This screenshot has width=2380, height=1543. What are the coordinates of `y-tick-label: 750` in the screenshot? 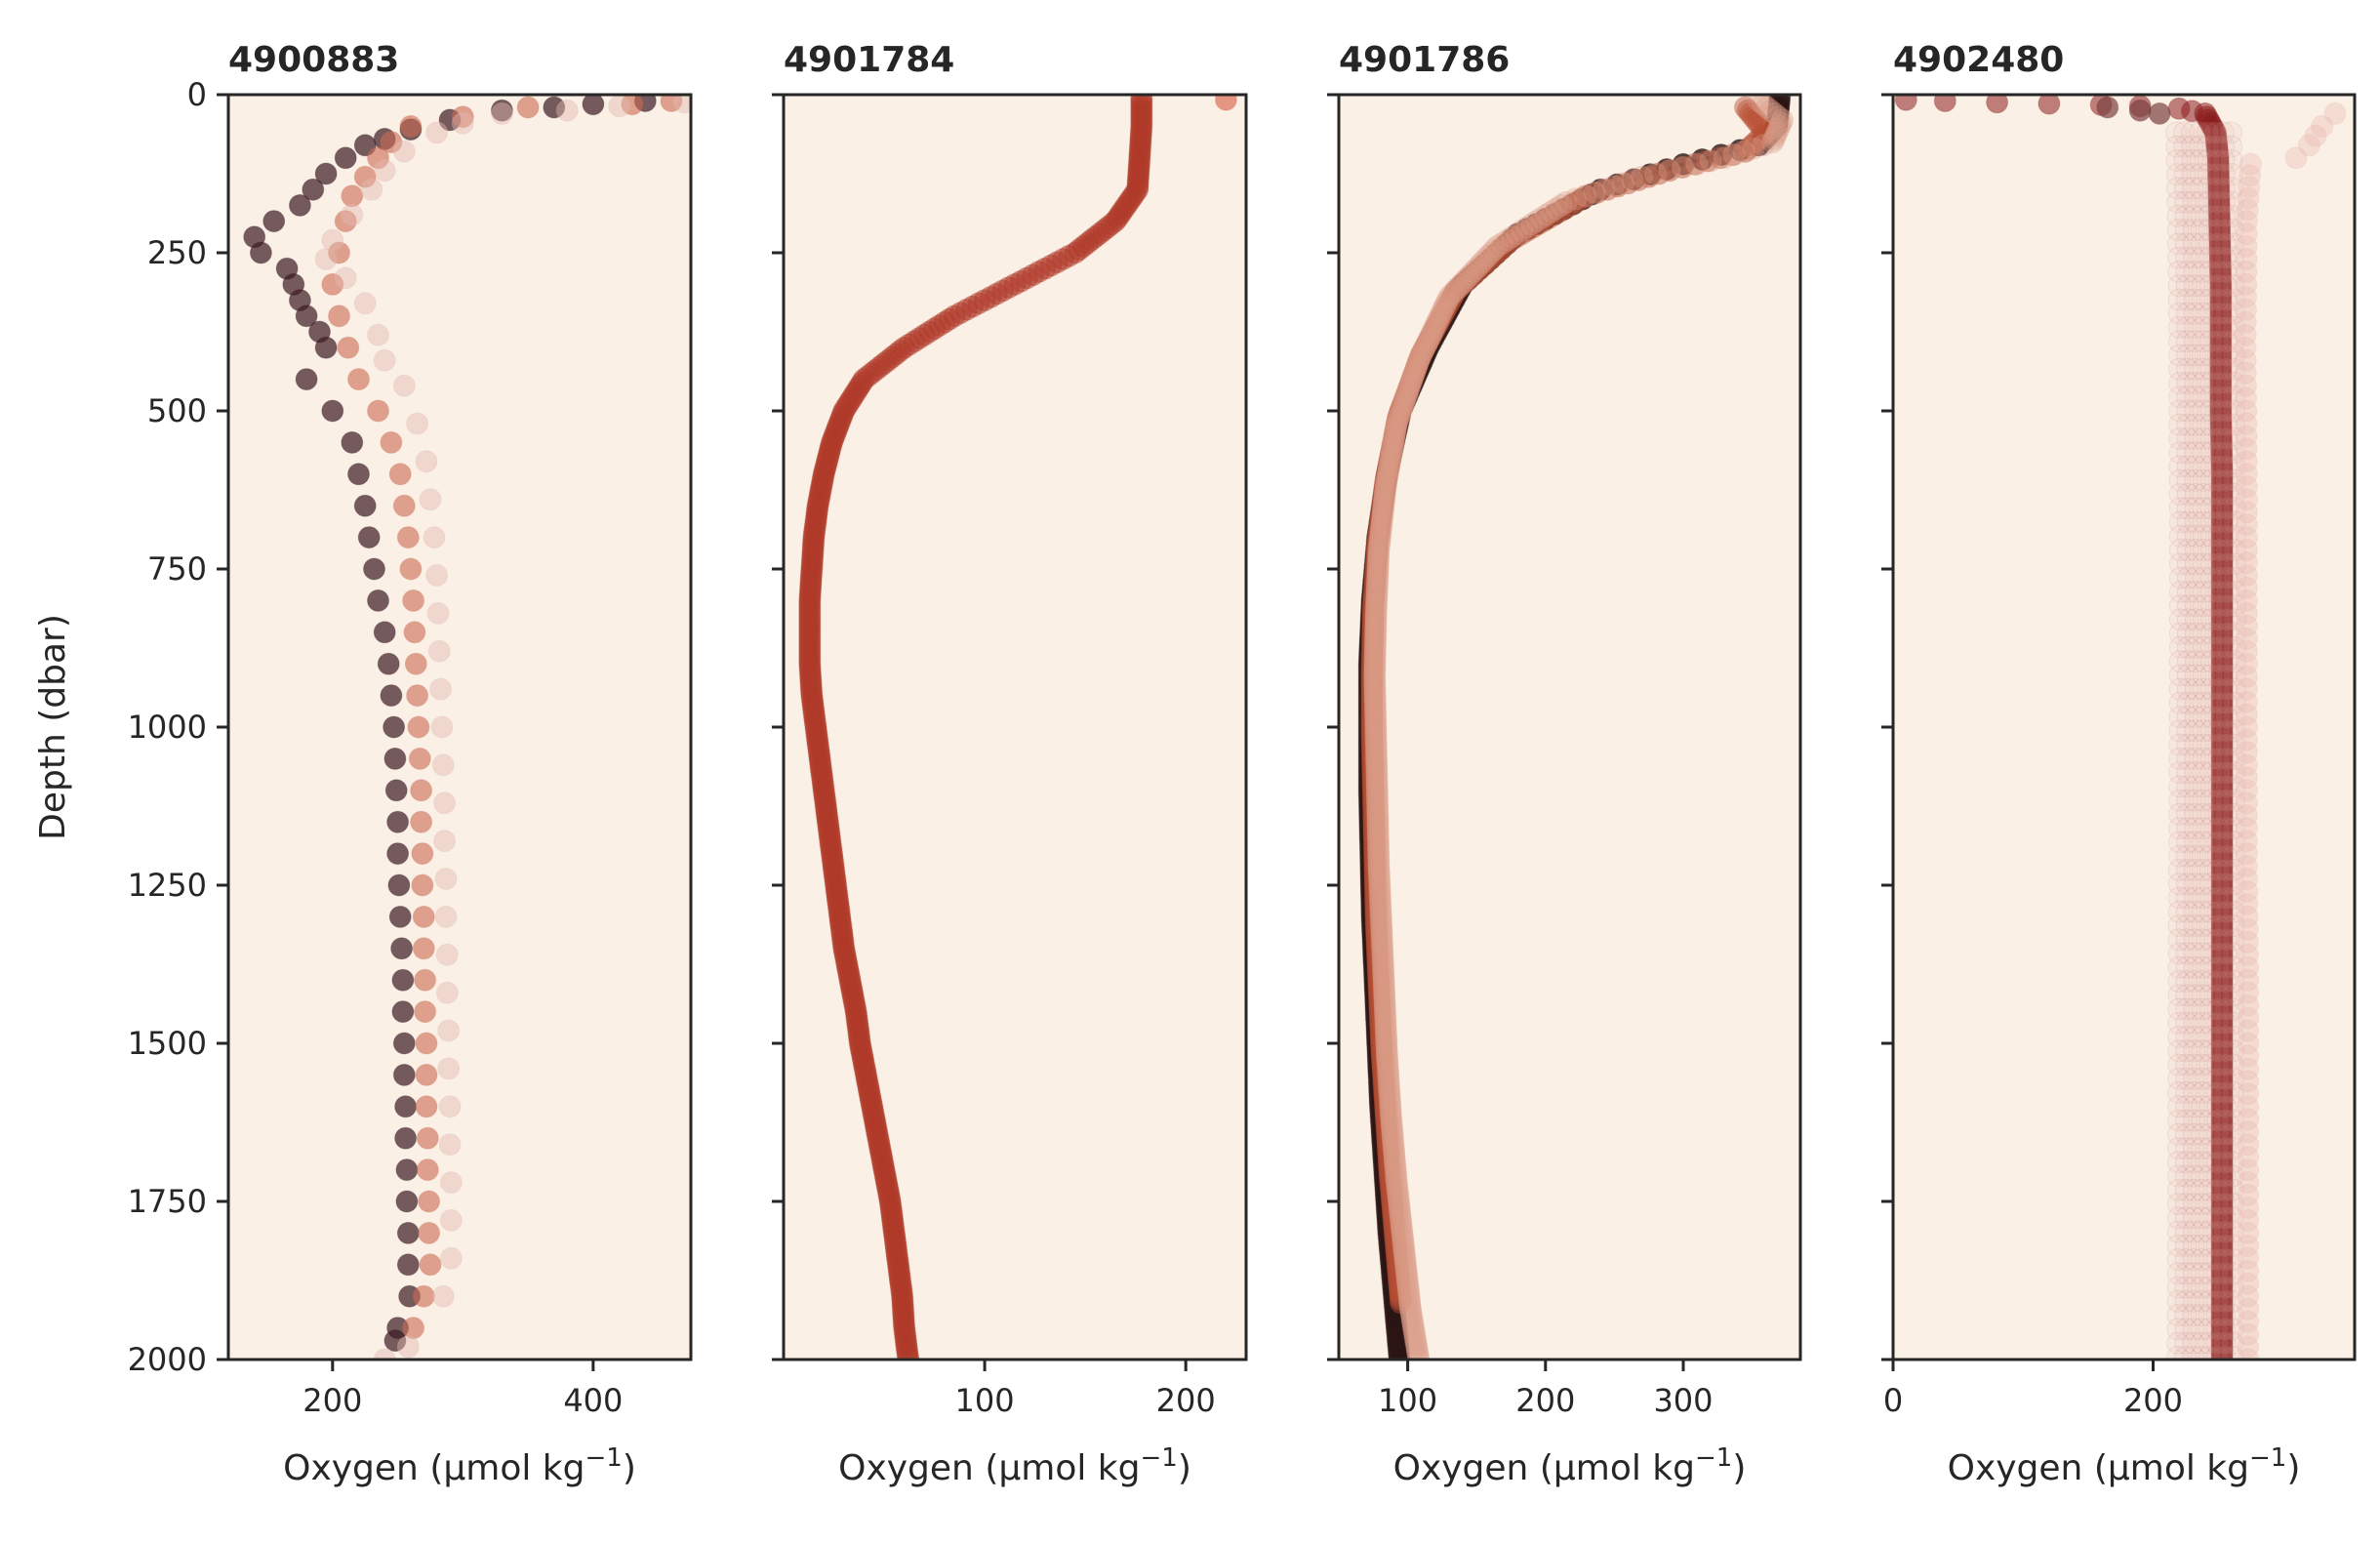 It's located at (177, 569).